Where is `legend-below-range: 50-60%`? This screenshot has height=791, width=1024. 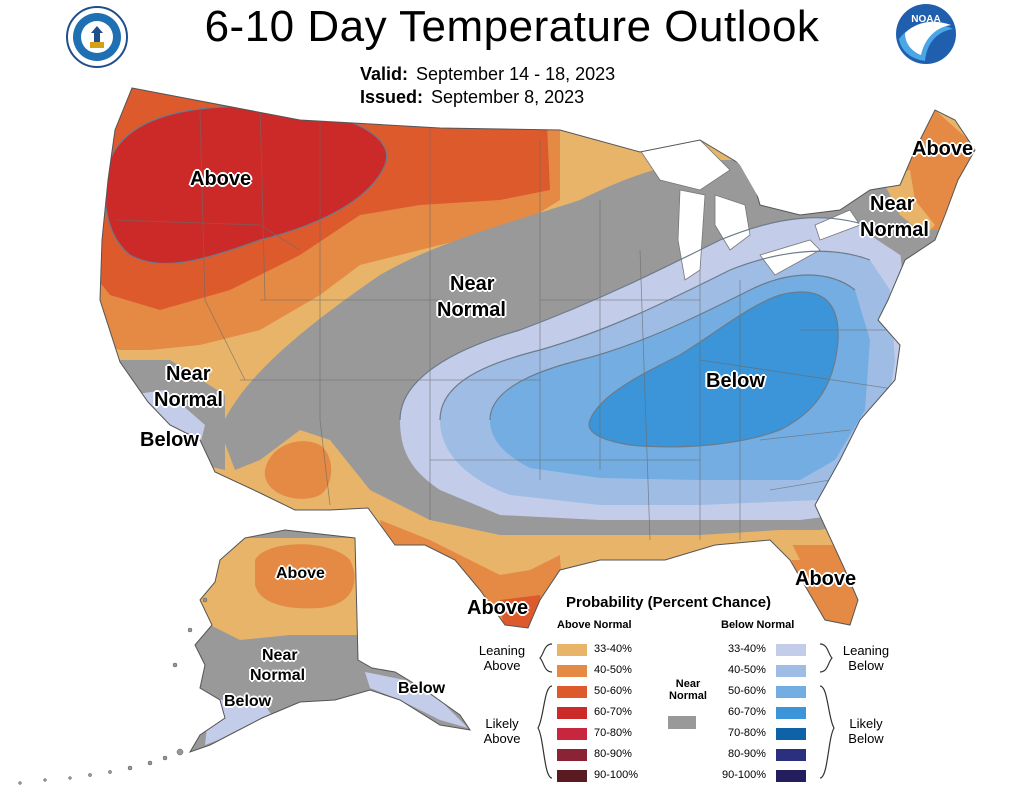
legend-below-range: 50-60% is located at coordinates (747, 691).